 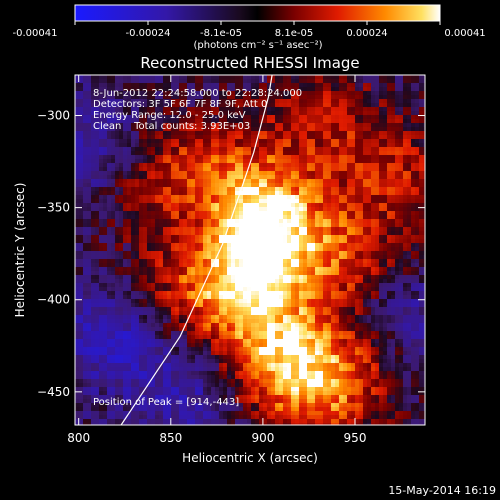 What do you see at coordinates (257, 45) in the screenshot?
I see `colorbar-units: (photons cm⁻² s⁻¹ asec⁻²)` at bounding box center [257, 45].